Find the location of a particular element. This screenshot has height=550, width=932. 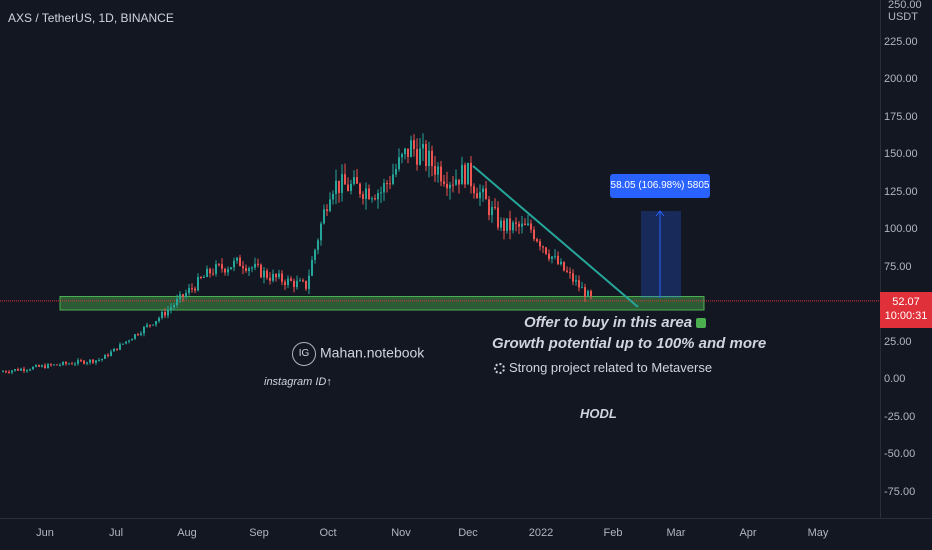

descending-trendline is located at coordinates (555, 236).